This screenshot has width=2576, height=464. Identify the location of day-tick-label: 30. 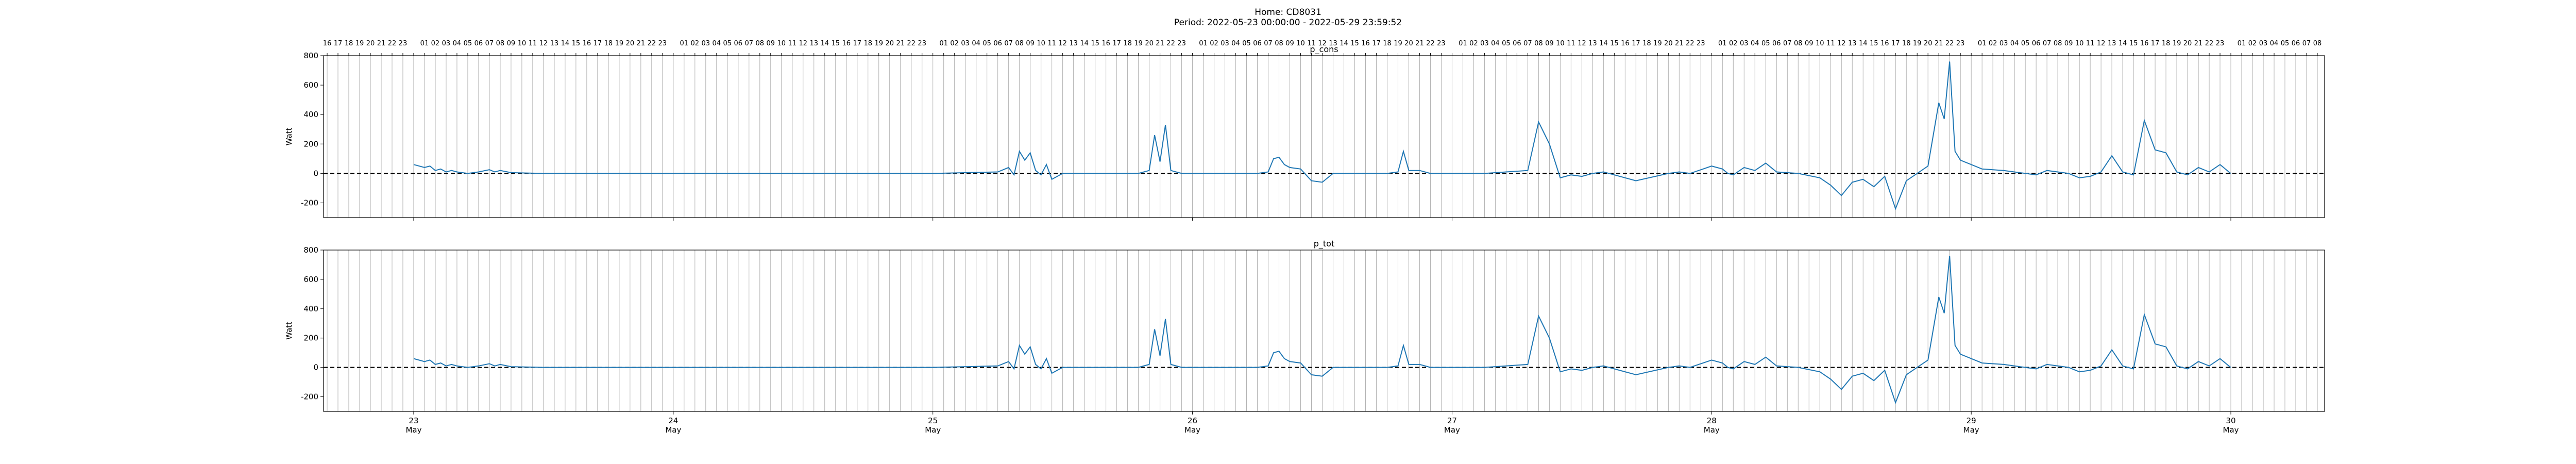
(2231, 420).